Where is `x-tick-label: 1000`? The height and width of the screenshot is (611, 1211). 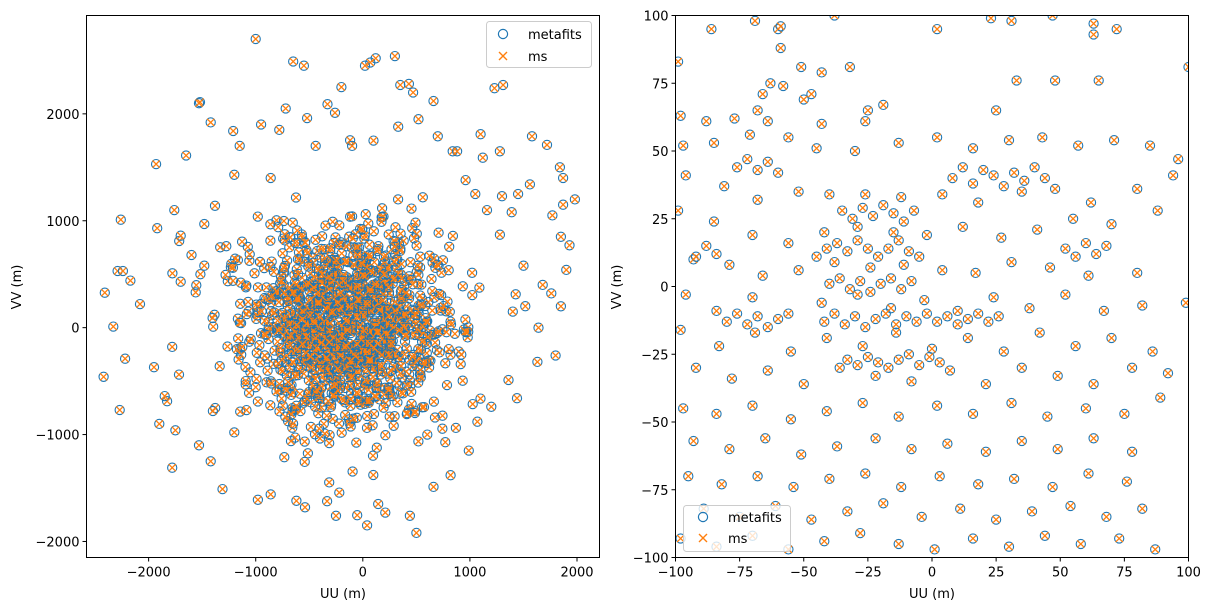 x-tick-label: 1000 is located at coordinates (469, 573).